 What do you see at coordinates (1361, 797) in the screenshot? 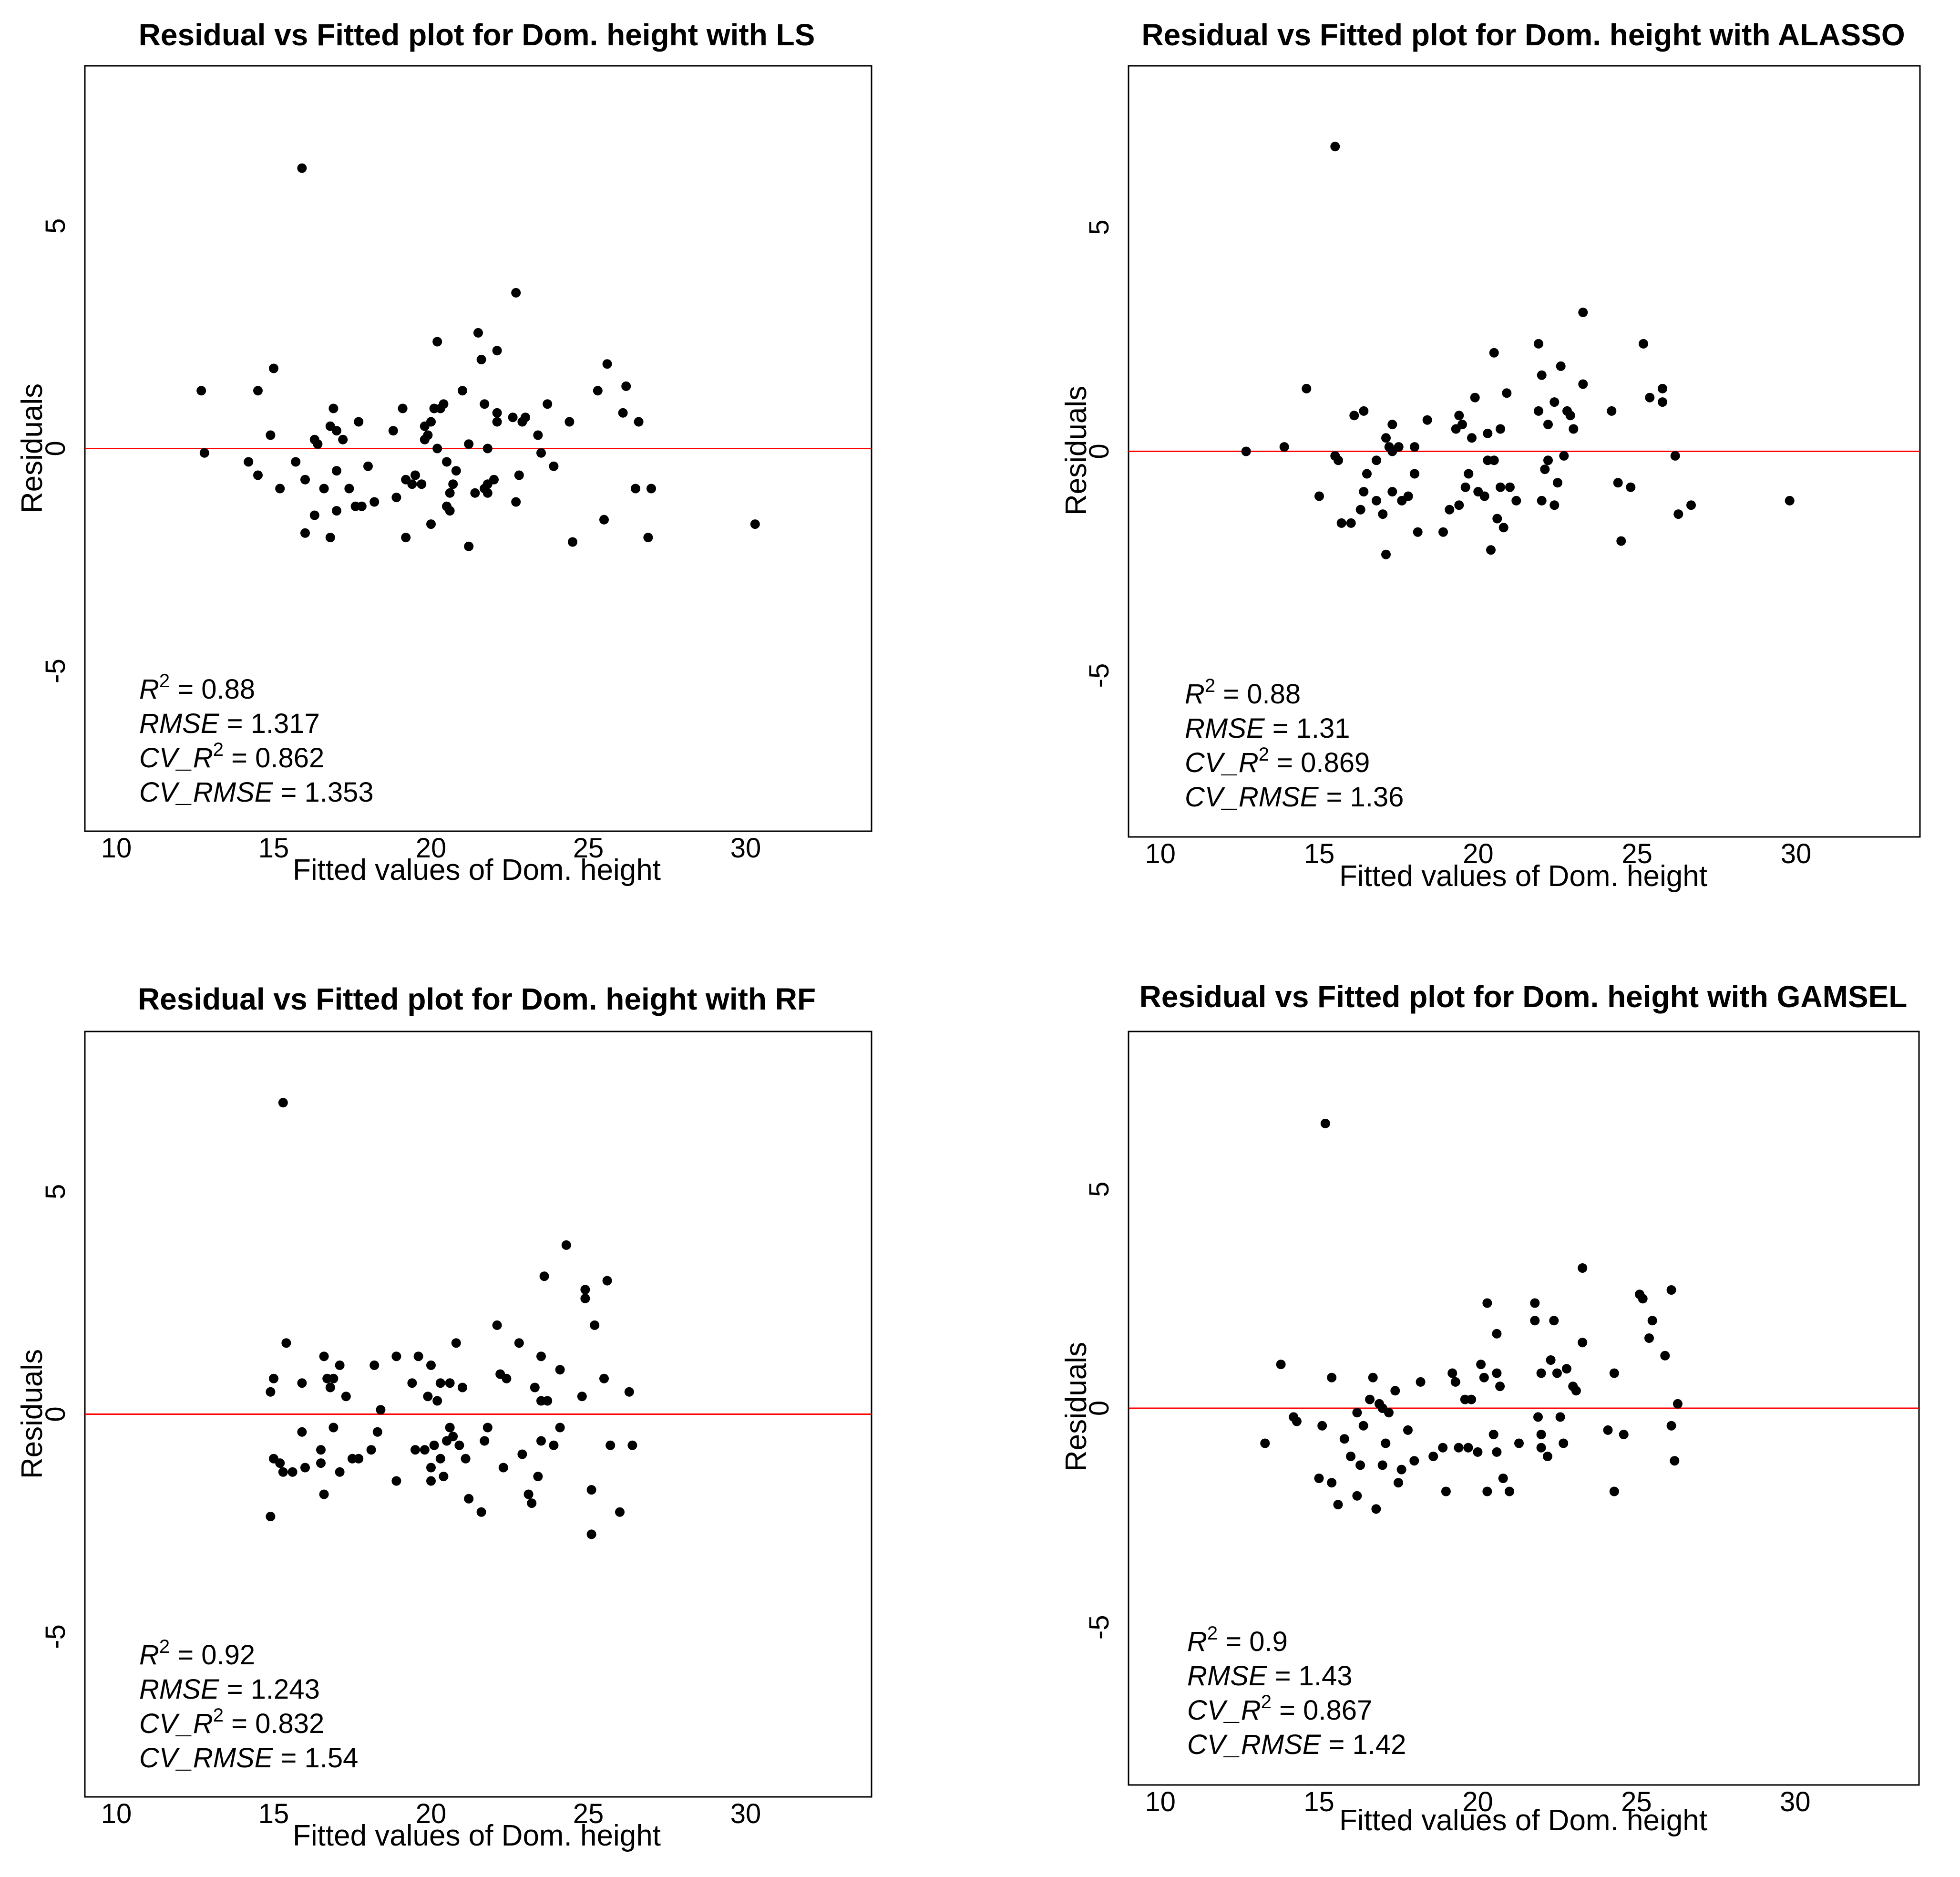
I see `stat-value: = 1.36` at bounding box center [1361, 797].